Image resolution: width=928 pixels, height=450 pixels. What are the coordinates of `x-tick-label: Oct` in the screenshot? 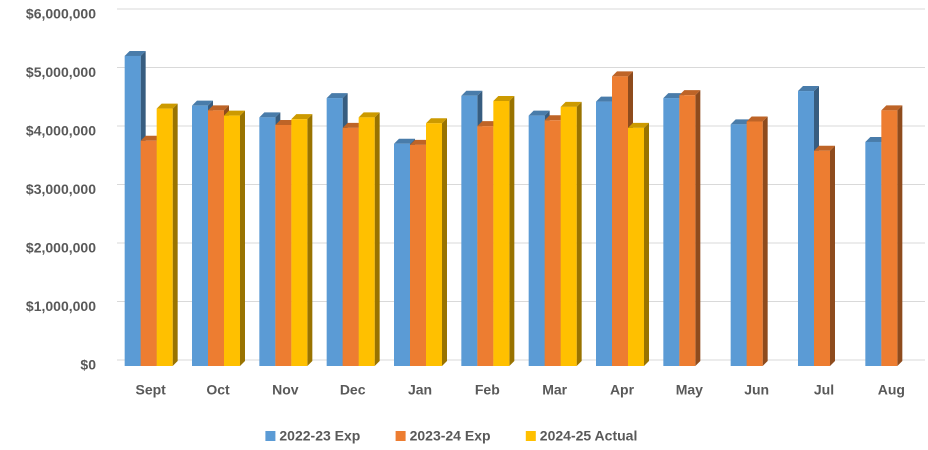 It's located at (218, 390).